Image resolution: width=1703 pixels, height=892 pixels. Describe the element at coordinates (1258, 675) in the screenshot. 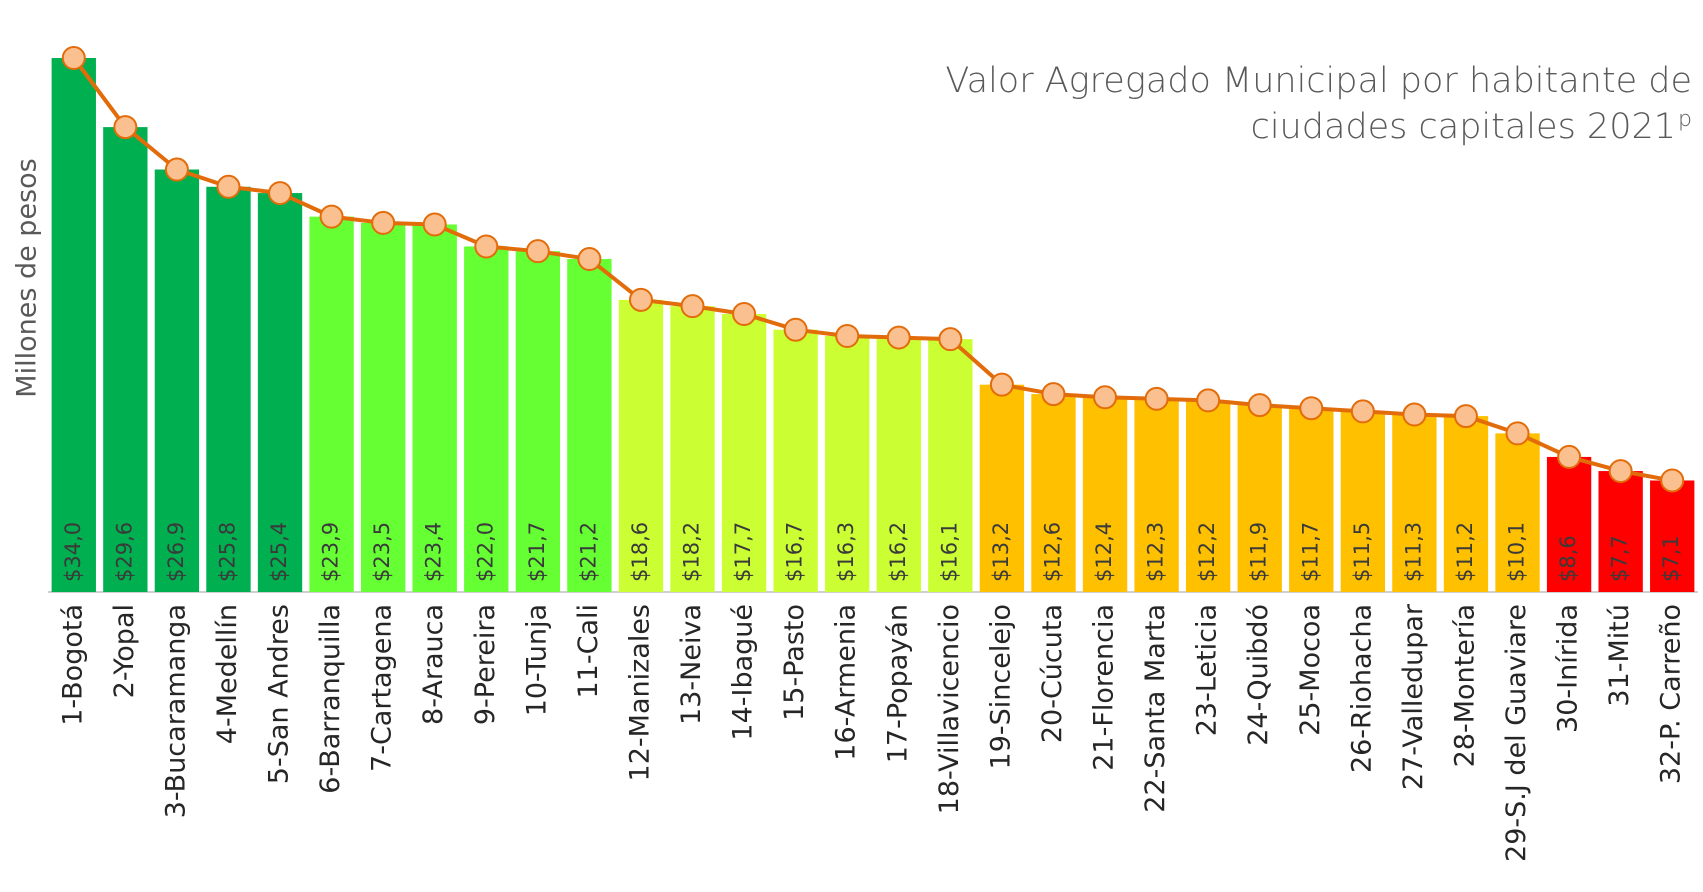

I see `x-tick-label: 24-Quibdó` at that location.